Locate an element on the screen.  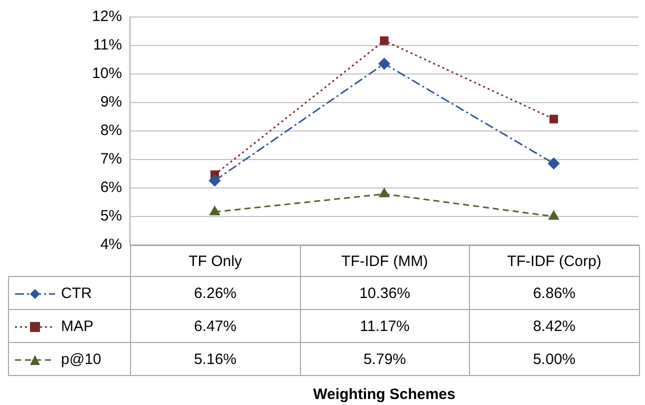
x-tick-label: TF-IDF (MM) is located at coordinates (385, 261).